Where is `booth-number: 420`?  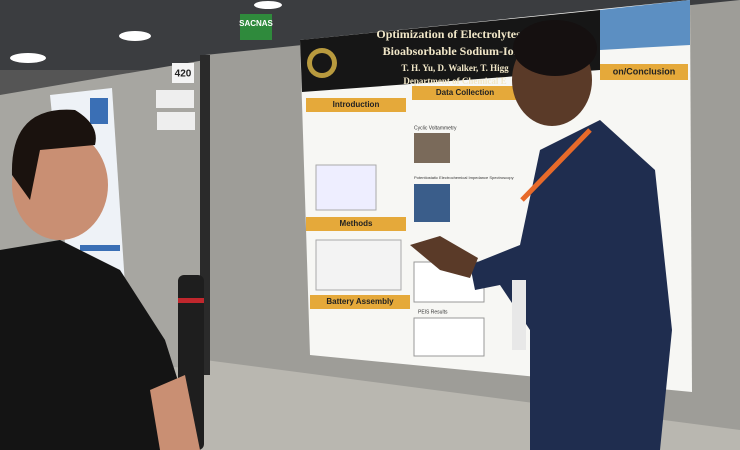
booth-number: 420 is located at coordinates (183, 74).